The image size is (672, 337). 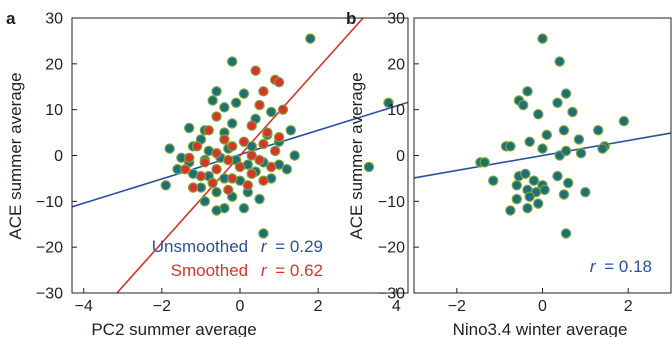 What do you see at coordinates (391, 294) in the screenshot?
I see `y-tick-label: −30` at bounding box center [391, 294].